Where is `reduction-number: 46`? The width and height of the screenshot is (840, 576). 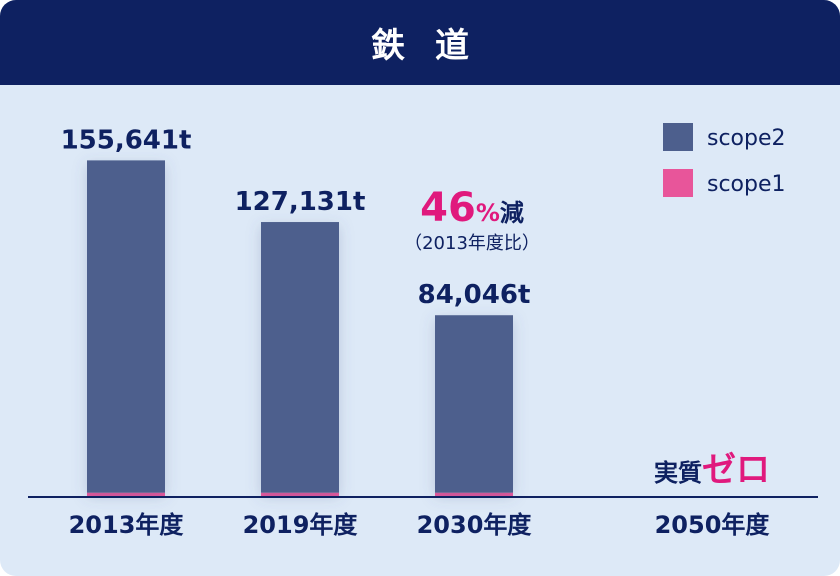 reduction-number: 46 is located at coordinates (448, 208).